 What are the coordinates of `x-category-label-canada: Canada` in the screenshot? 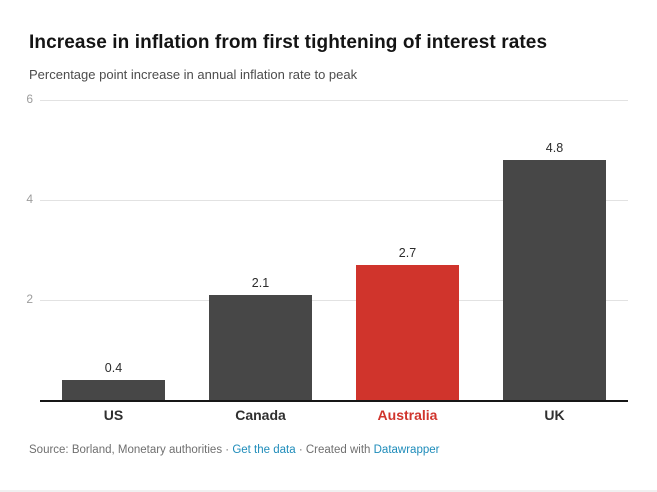 It's located at (260, 415).